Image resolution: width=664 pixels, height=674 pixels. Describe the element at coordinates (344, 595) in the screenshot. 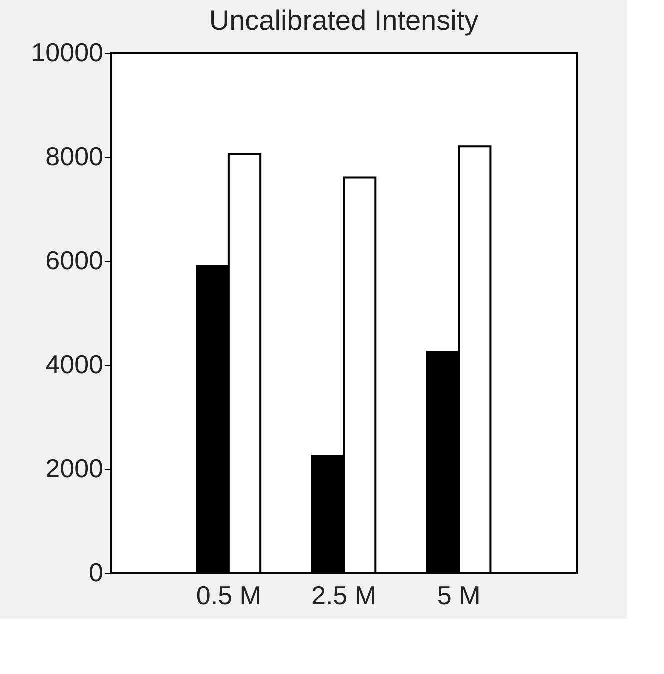

I see `x-tick-label: 2.5 M` at that location.